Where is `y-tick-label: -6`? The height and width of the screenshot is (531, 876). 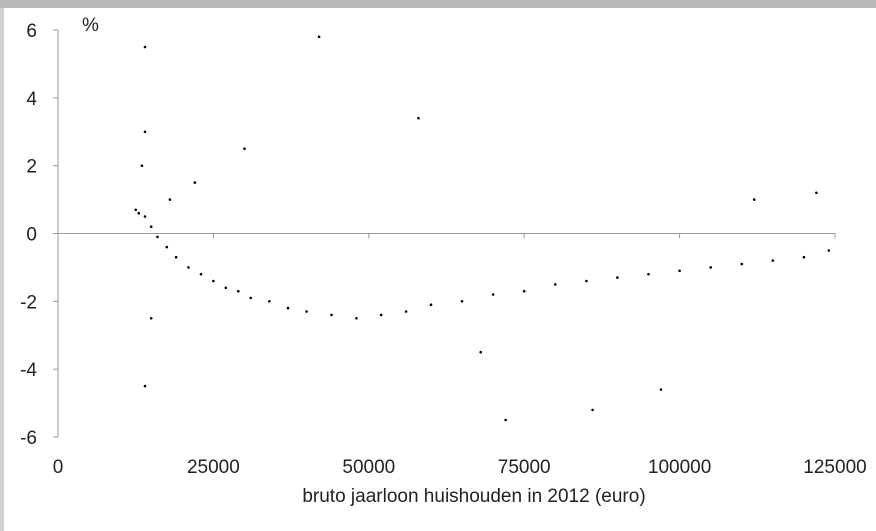
y-tick-label: -6 is located at coordinates (28, 438).